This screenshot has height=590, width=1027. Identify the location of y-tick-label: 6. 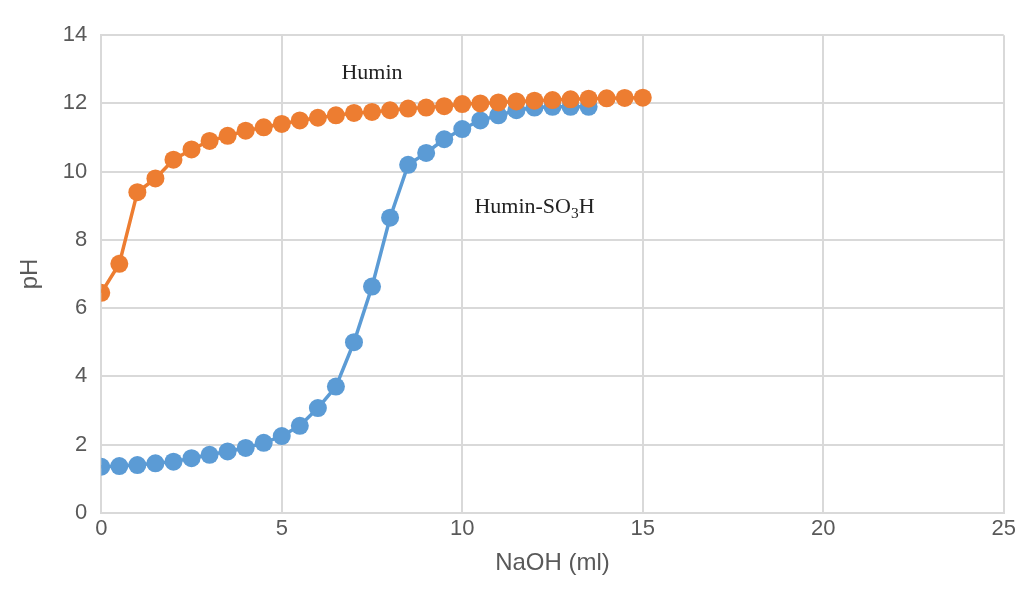
(81, 307).